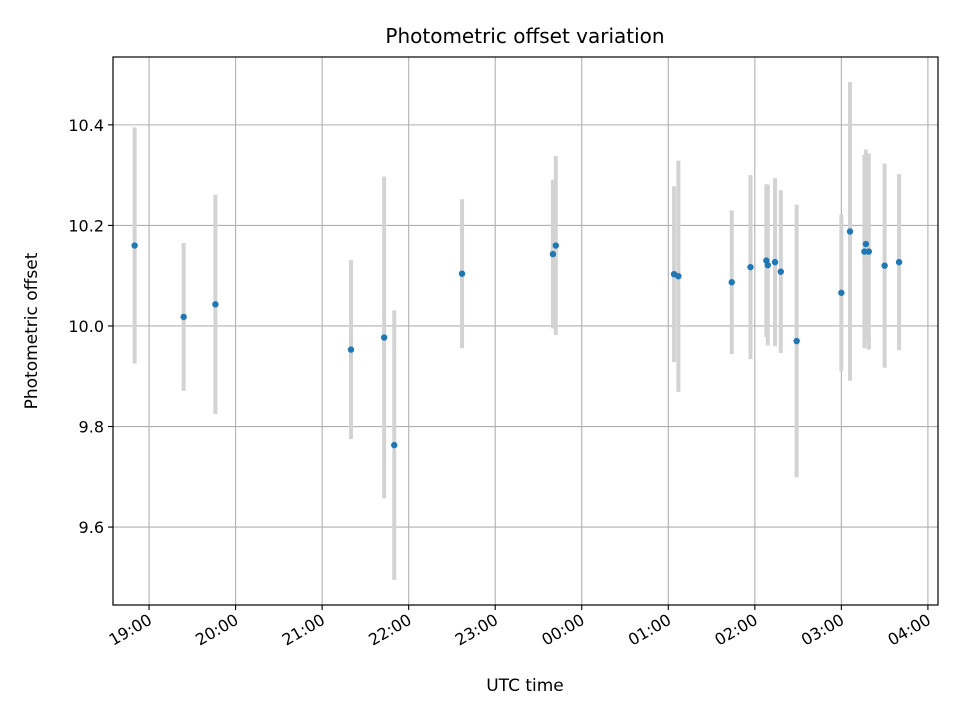 This screenshot has height=720, width=960. I want to click on y-tick-label: 9.8, so click(91, 427).